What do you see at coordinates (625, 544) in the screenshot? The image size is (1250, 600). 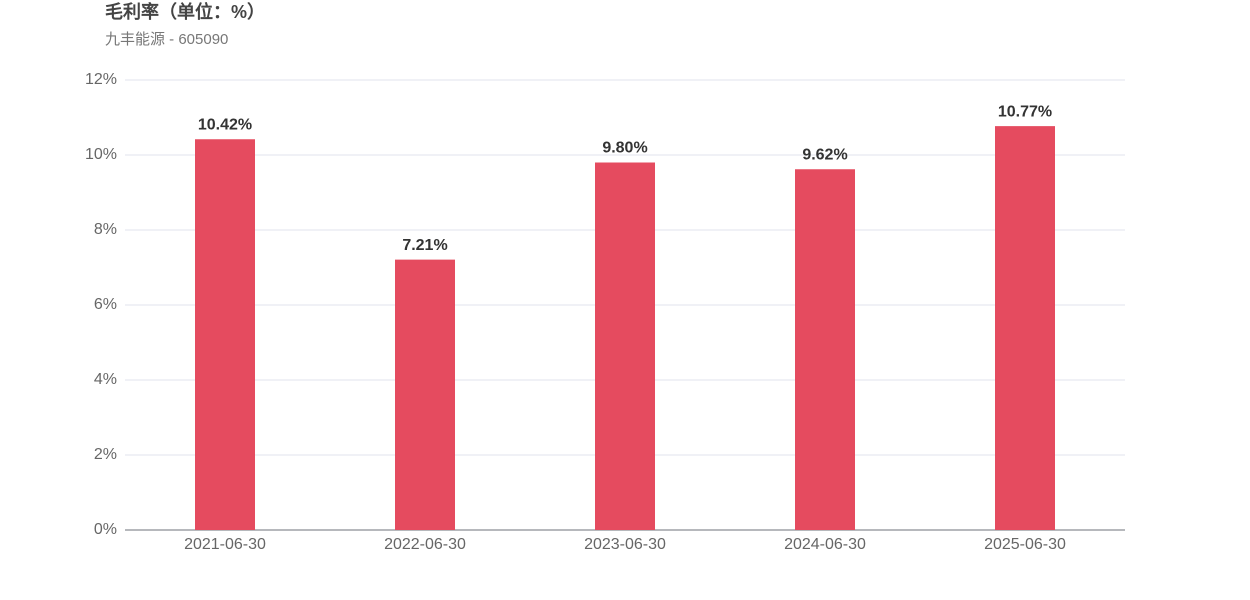 I see `x-tick-label: 2023-06-30` at bounding box center [625, 544].